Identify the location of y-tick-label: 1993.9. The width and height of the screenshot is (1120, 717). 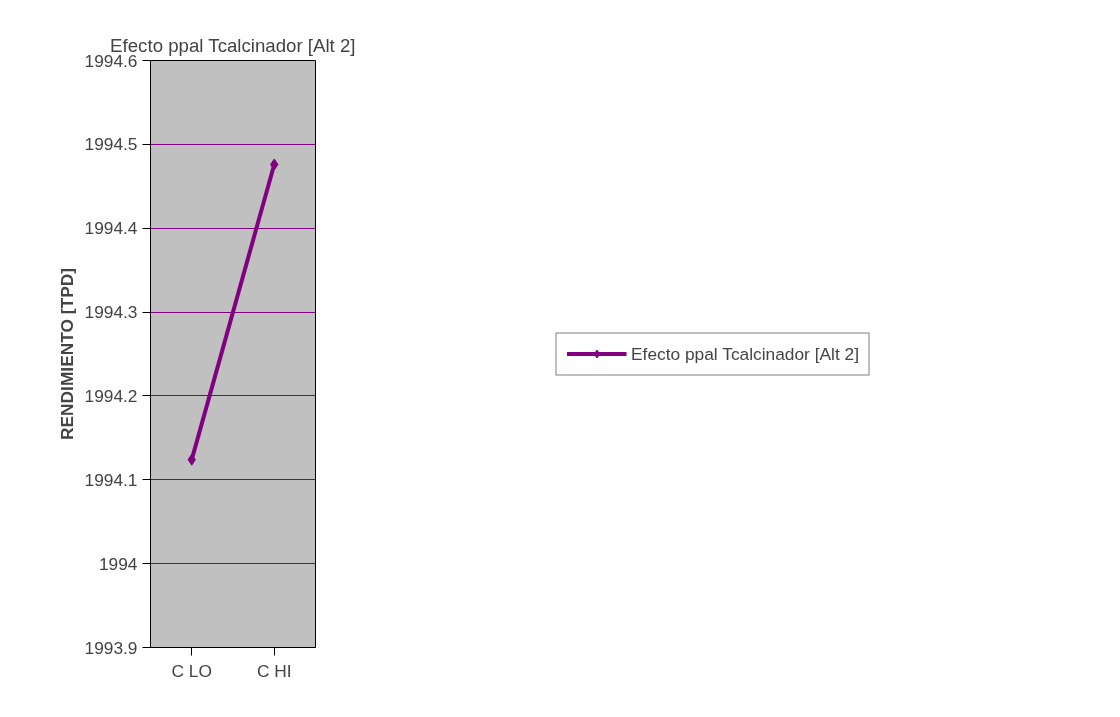
(111, 647).